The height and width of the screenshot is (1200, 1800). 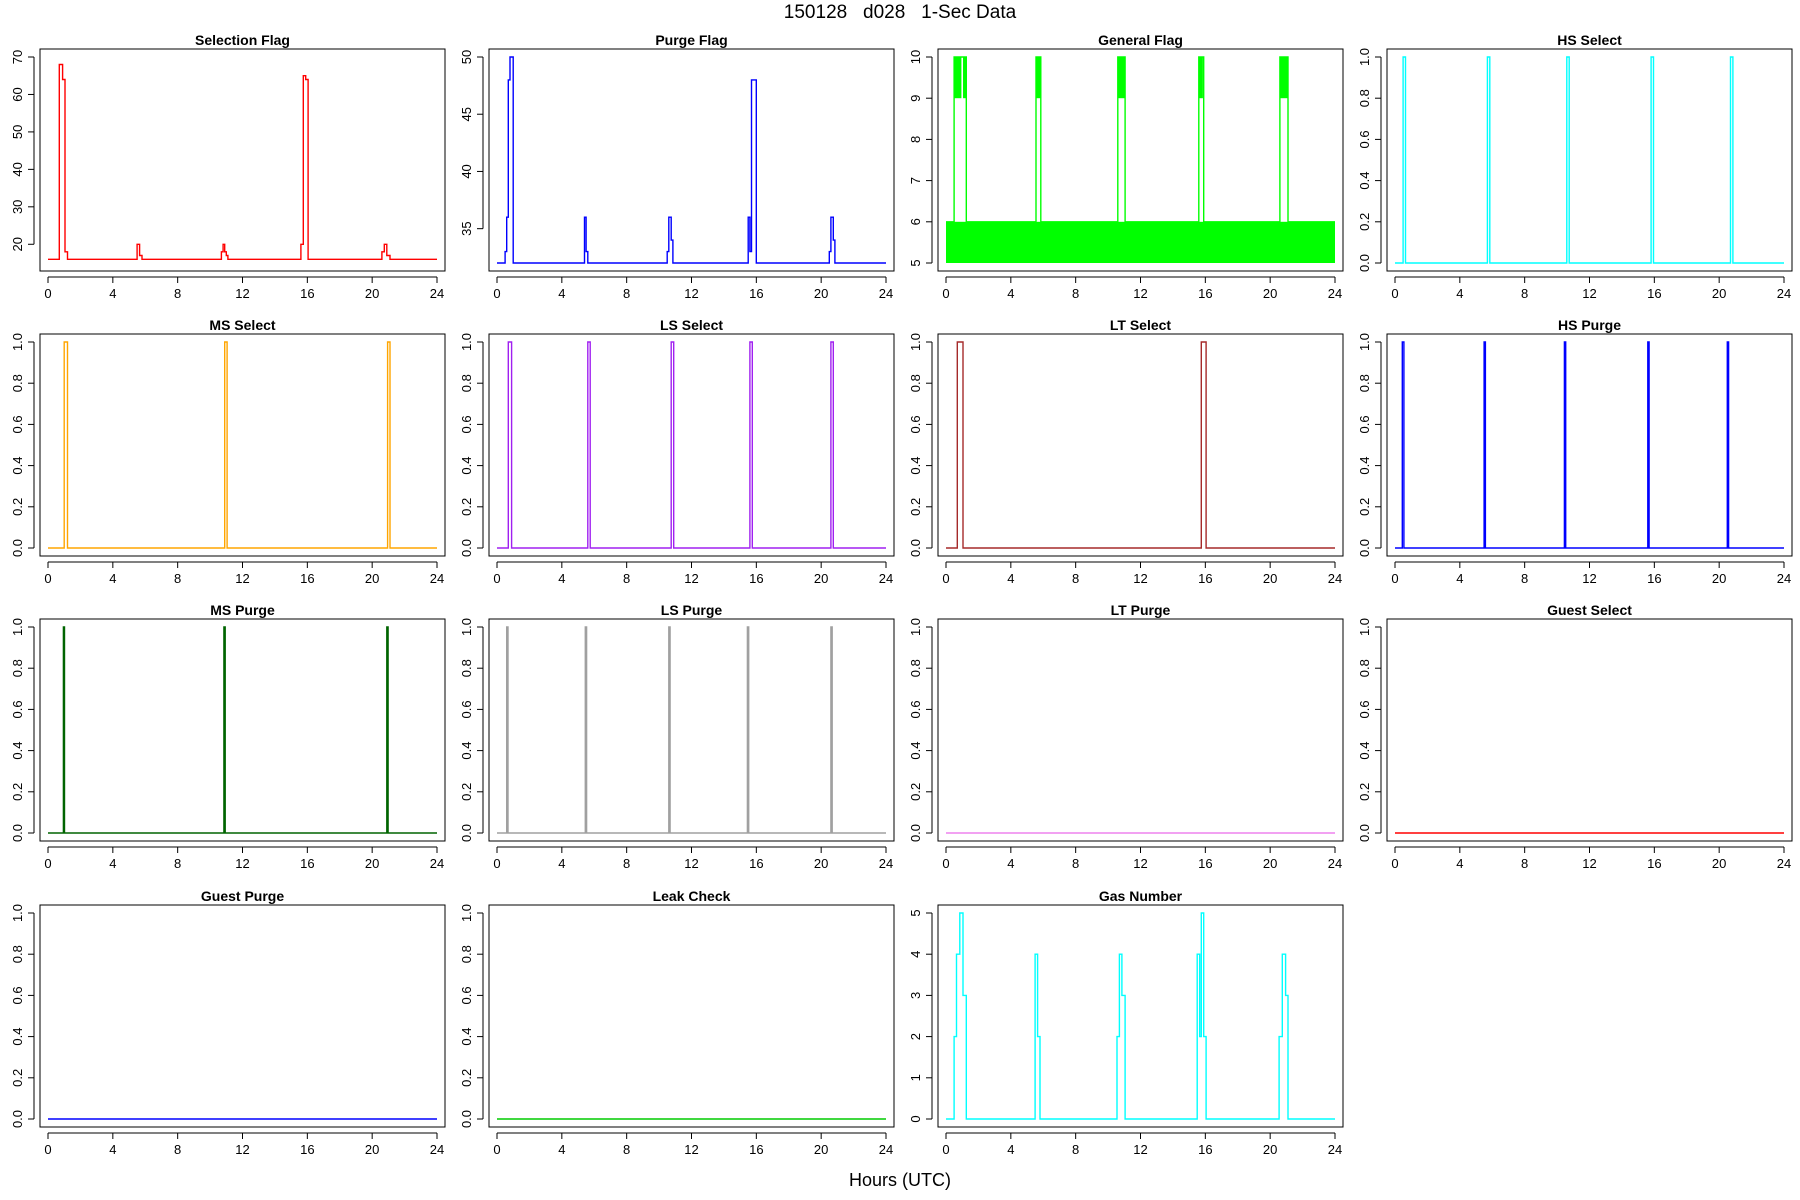 What do you see at coordinates (915, 98) in the screenshot?
I see `y-tick-label: 9` at bounding box center [915, 98].